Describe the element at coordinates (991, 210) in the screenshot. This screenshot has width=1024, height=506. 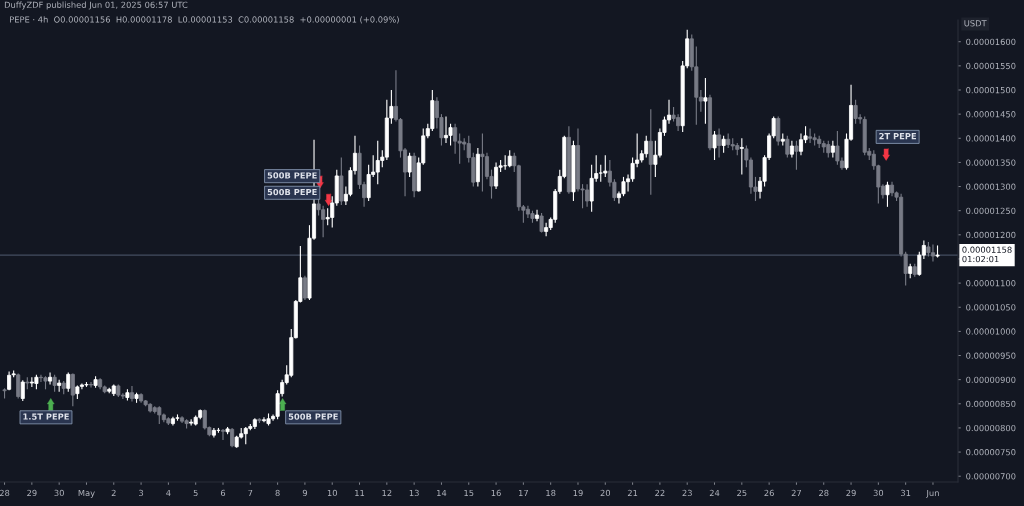
I see `y-tick-label: 0.00001250` at that location.